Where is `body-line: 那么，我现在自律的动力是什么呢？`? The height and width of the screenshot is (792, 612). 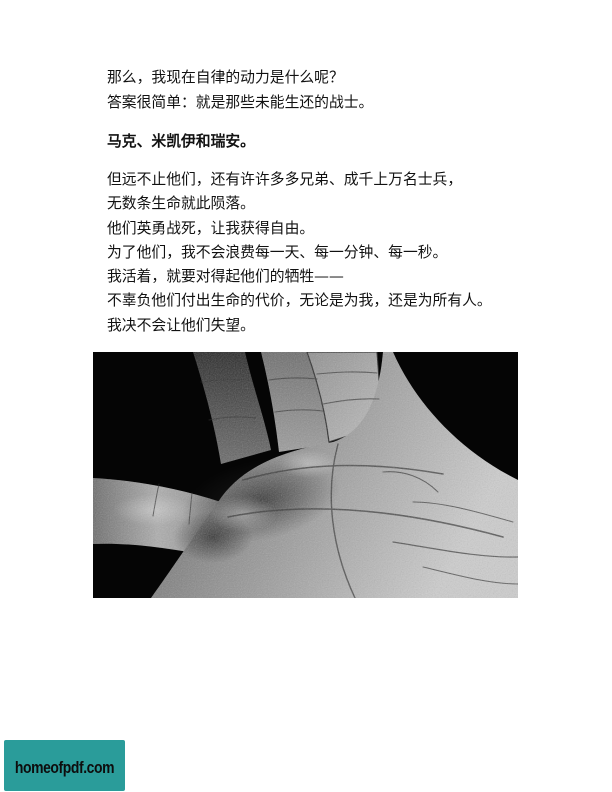
body-line: 那么，我现在自律的动力是什么呢？ is located at coordinates (225, 77).